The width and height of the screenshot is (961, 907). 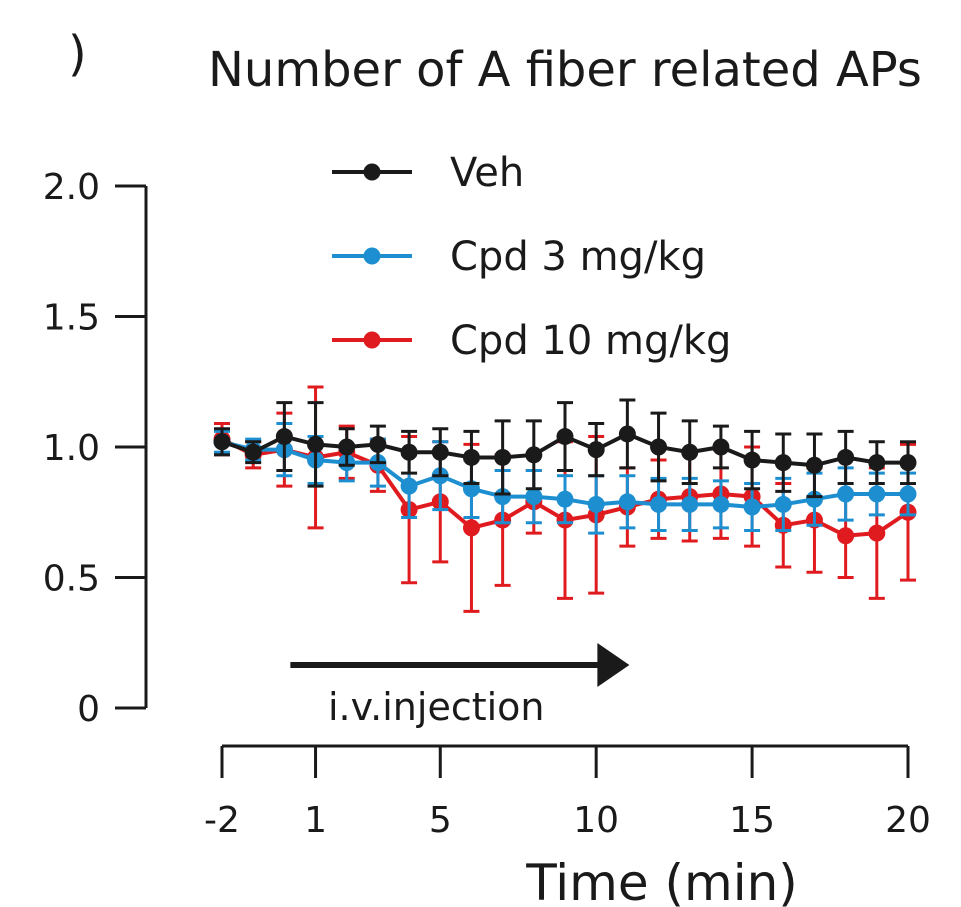 What do you see at coordinates (436, 707) in the screenshot?
I see `injection-label: i.v.injection` at bounding box center [436, 707].